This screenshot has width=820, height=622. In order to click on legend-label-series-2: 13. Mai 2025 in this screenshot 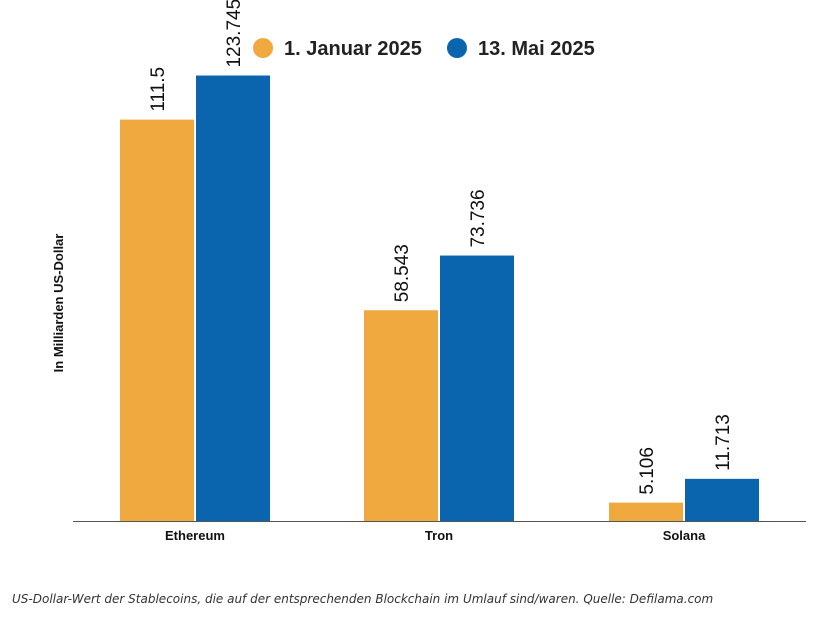, I will do `click(536, 49)`.